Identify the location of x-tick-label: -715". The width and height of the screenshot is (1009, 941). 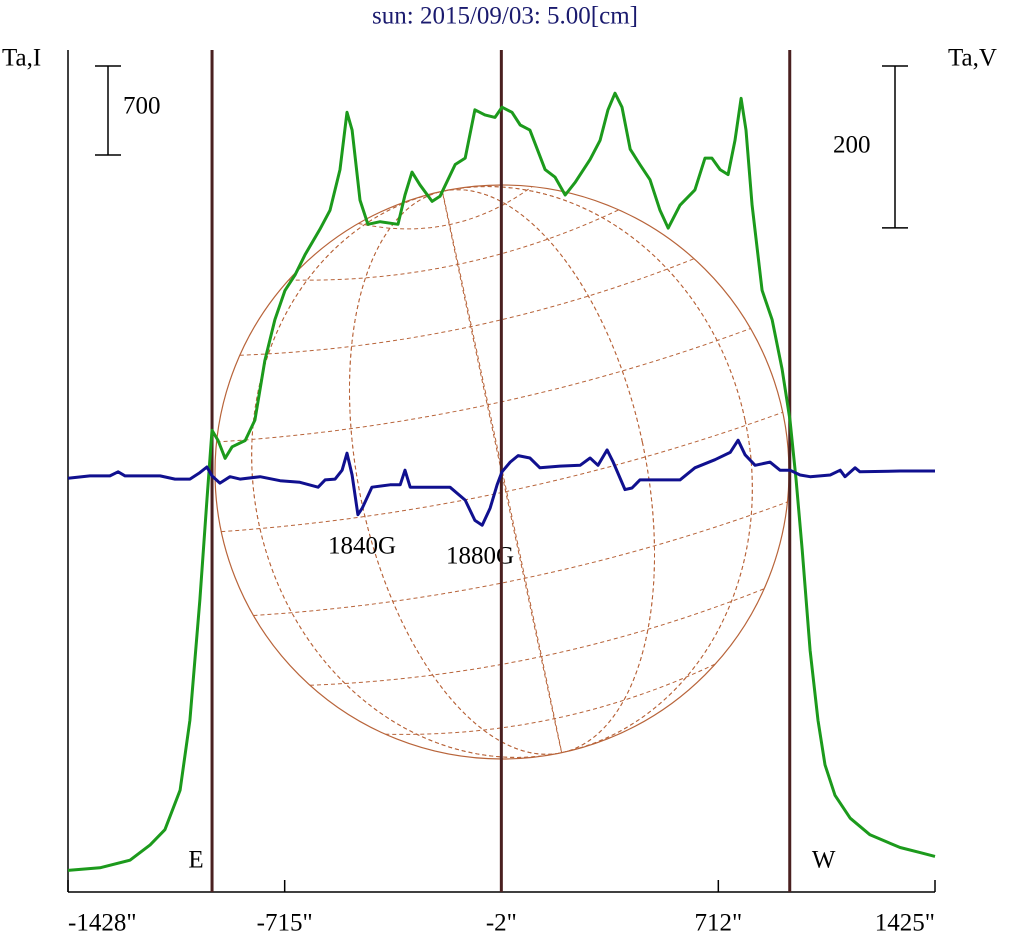
(285, 923).